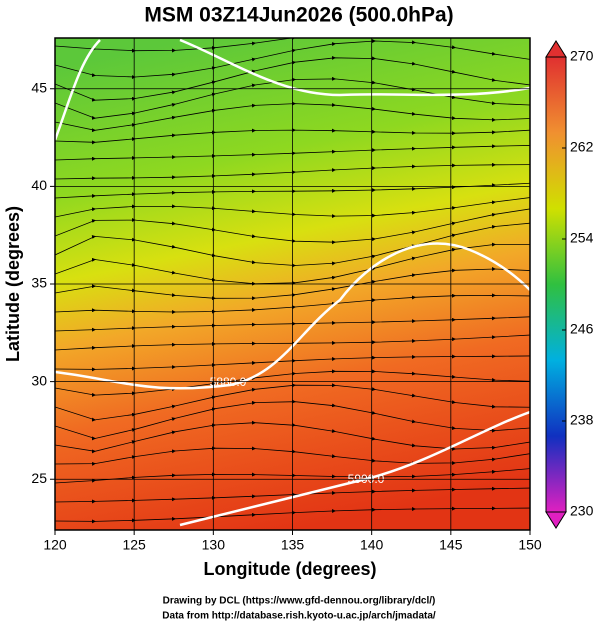 The image size is (599, 625). Describe the element at coordinates (582, 147) in the screenshot. I see `colorbar-tick-label: 262` at that location.